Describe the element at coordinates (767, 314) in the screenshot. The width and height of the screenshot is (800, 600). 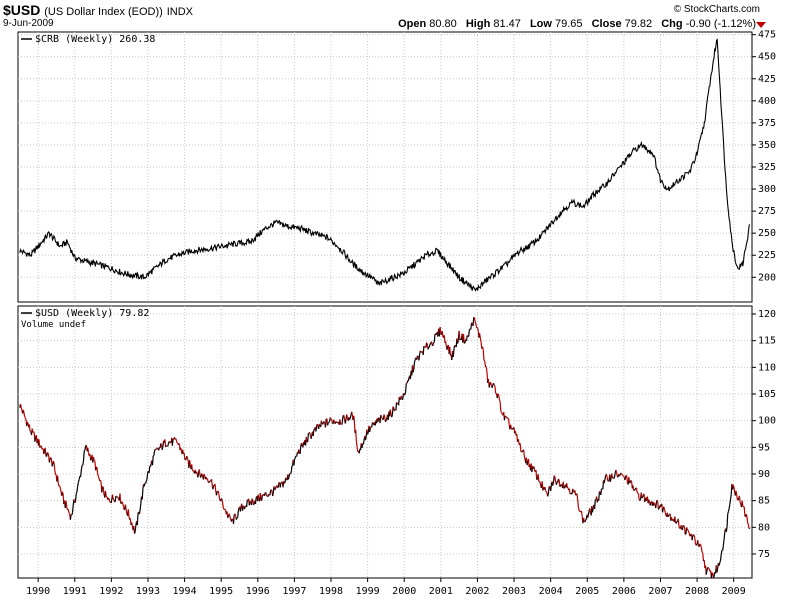
I see `y-tick-label: 120` at that location.